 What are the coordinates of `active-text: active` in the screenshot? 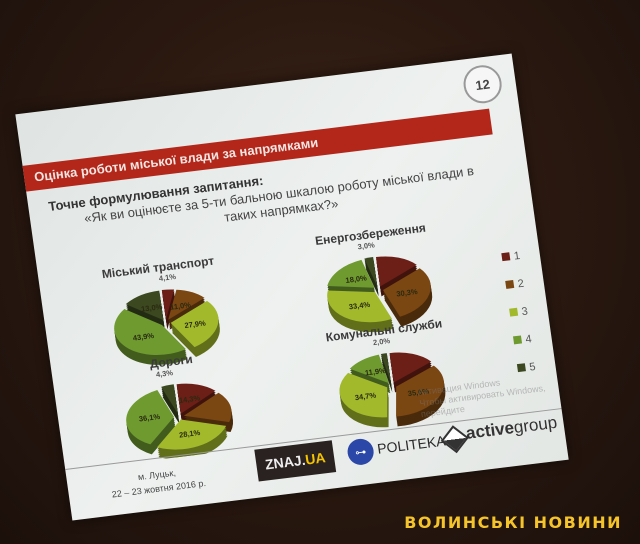 It's located at (490, 430).